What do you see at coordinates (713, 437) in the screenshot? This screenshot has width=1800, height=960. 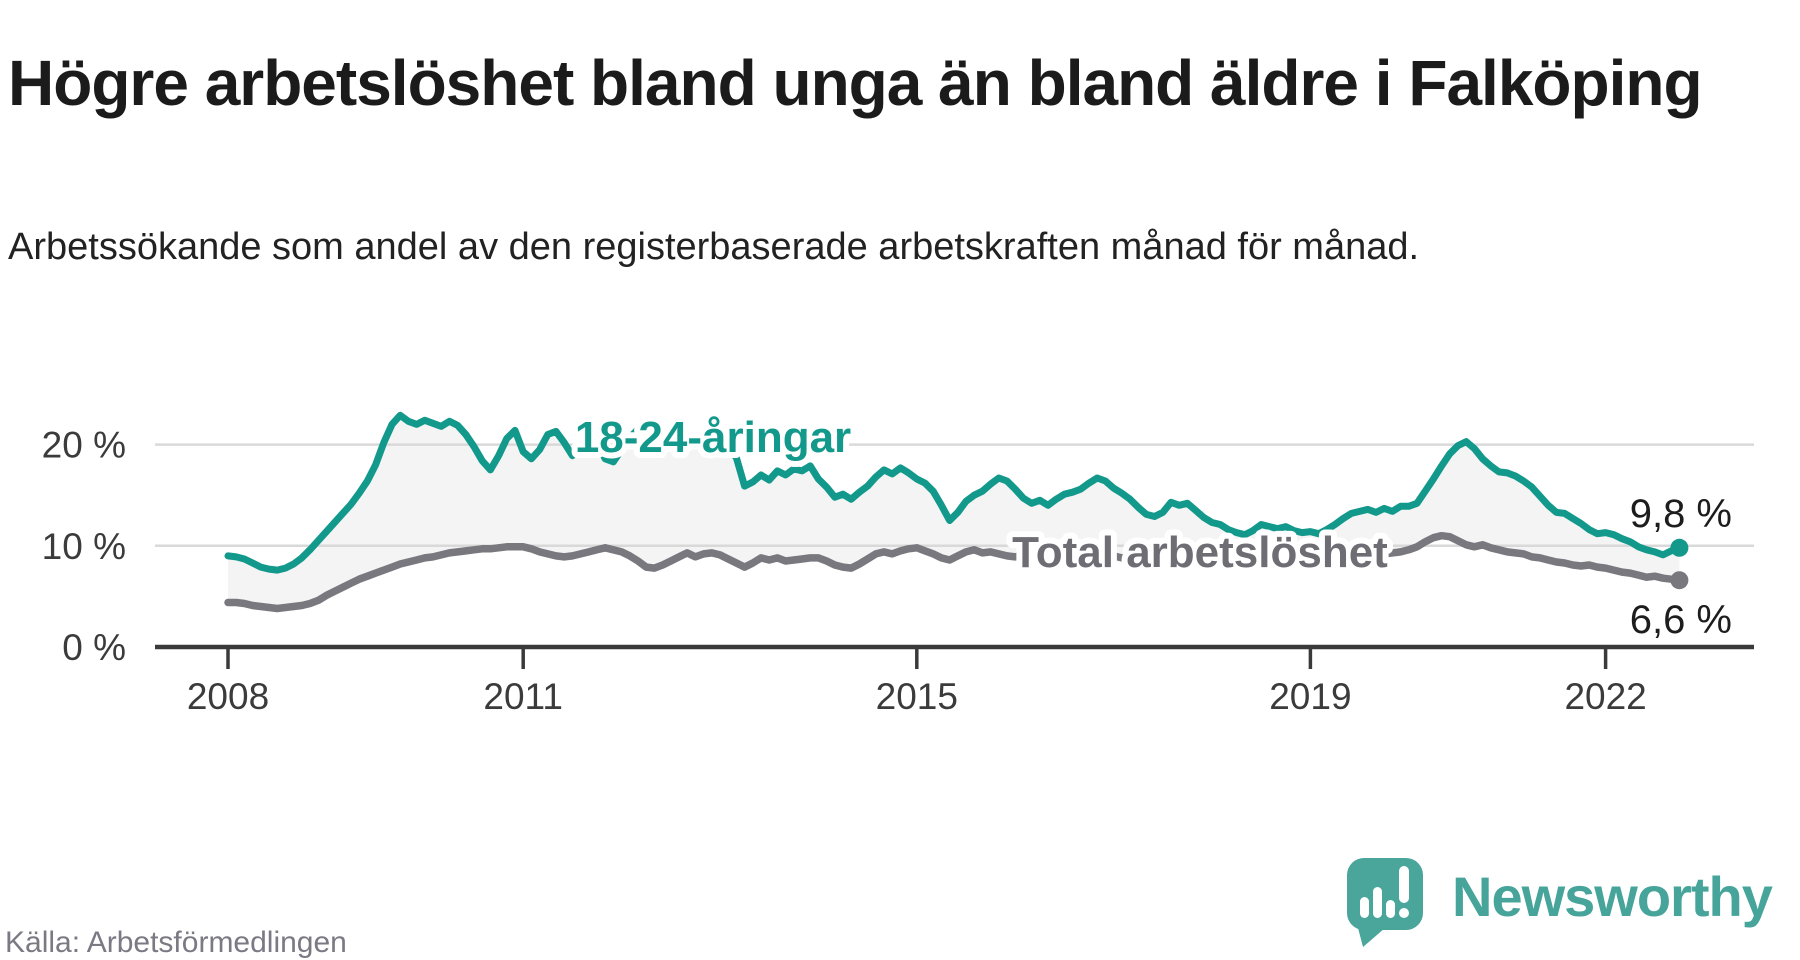 I see `series-label-youth: 18-24-åringar` at bounding box center [713, 437].